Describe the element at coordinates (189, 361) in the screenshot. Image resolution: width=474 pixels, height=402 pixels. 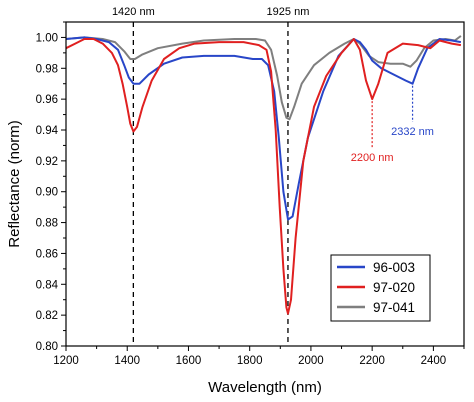
I see `x-tick-label: 1600` at that location.